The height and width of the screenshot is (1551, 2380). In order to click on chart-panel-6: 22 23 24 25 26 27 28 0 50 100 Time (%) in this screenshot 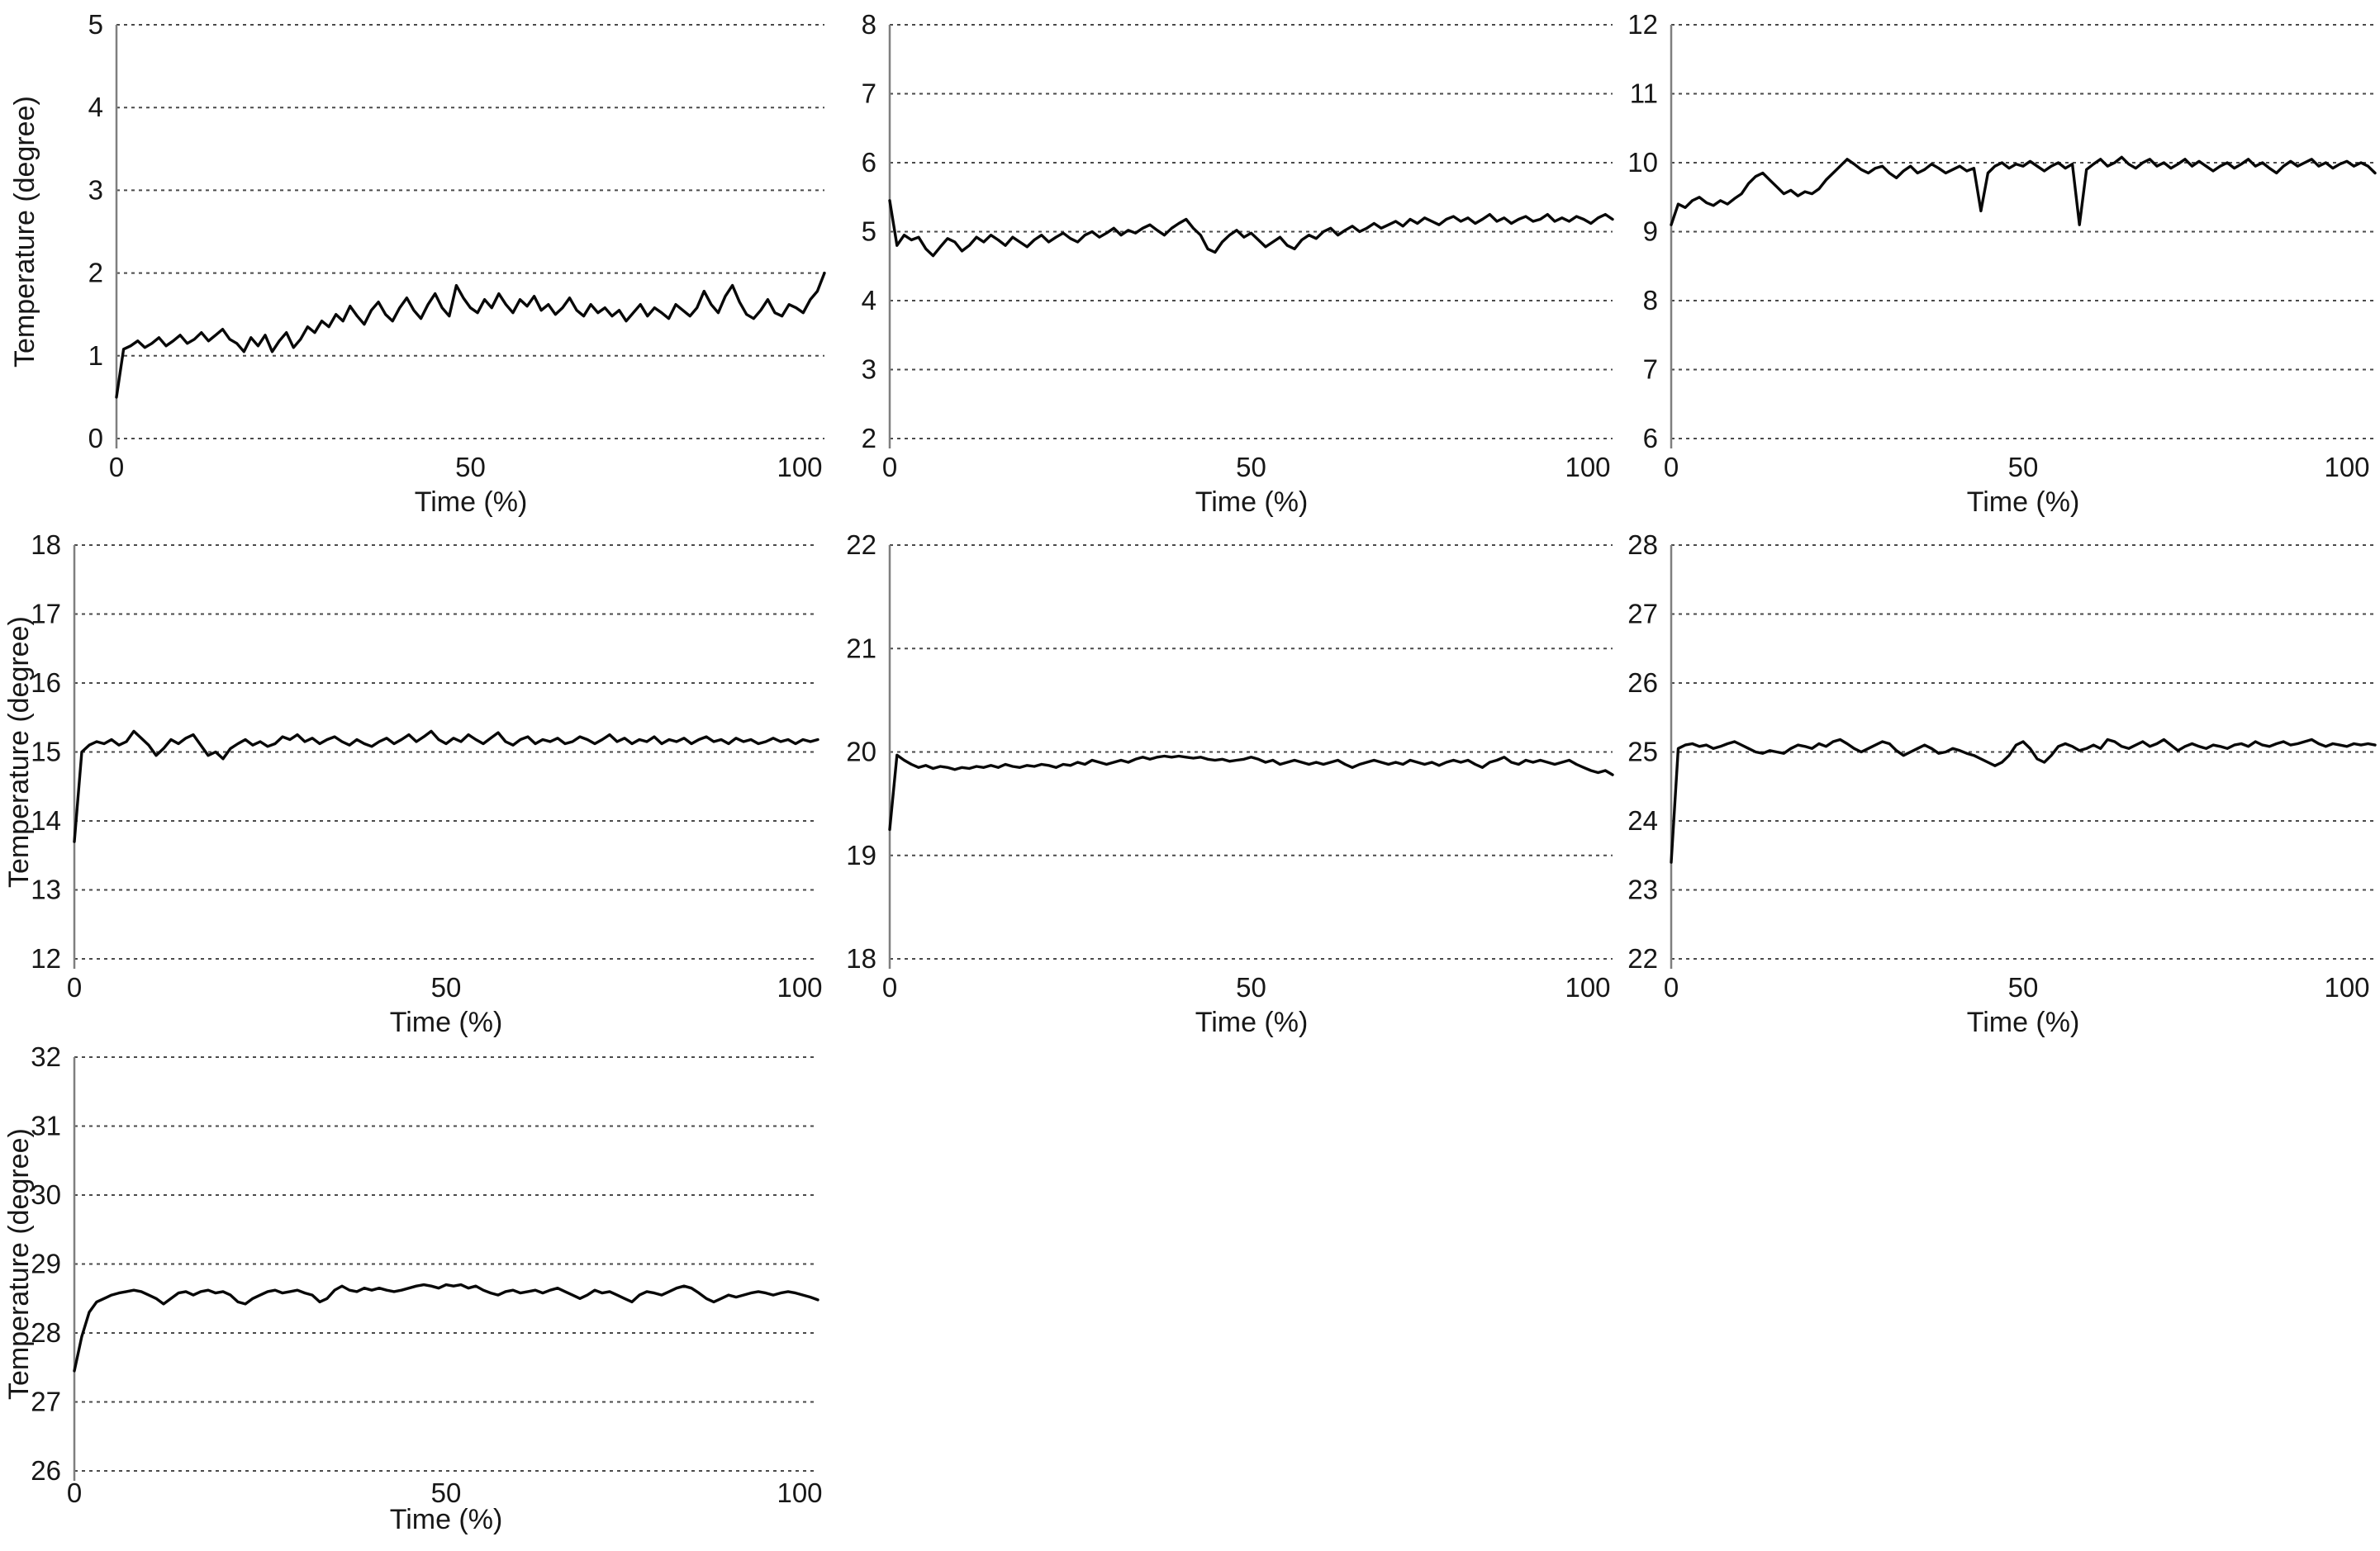, I will do `click(1995, 781)`.